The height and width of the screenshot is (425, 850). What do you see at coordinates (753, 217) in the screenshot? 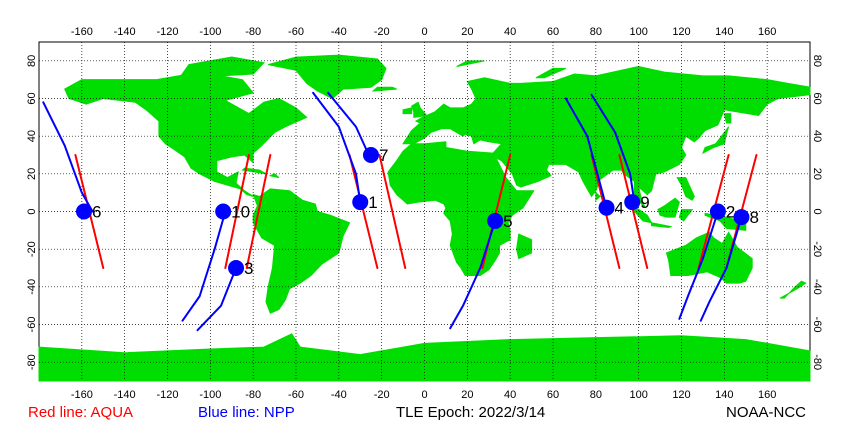
I see `overpass-marker-label: 8` at bounding box center [753, 217].